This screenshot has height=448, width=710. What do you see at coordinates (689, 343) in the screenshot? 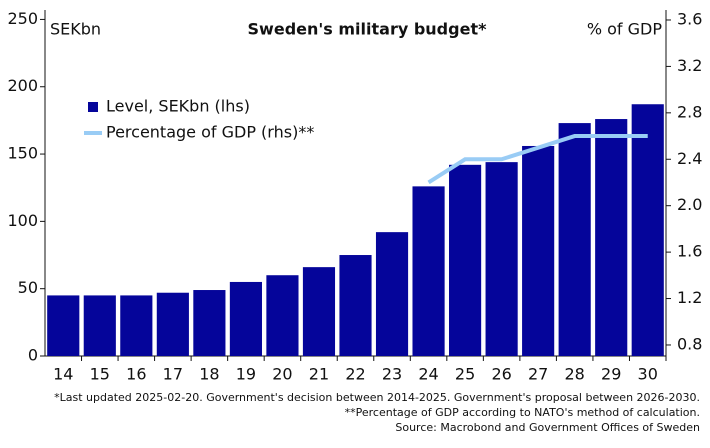
I see `y2-tick-label: 0.8` at bounding box center [689, 343].